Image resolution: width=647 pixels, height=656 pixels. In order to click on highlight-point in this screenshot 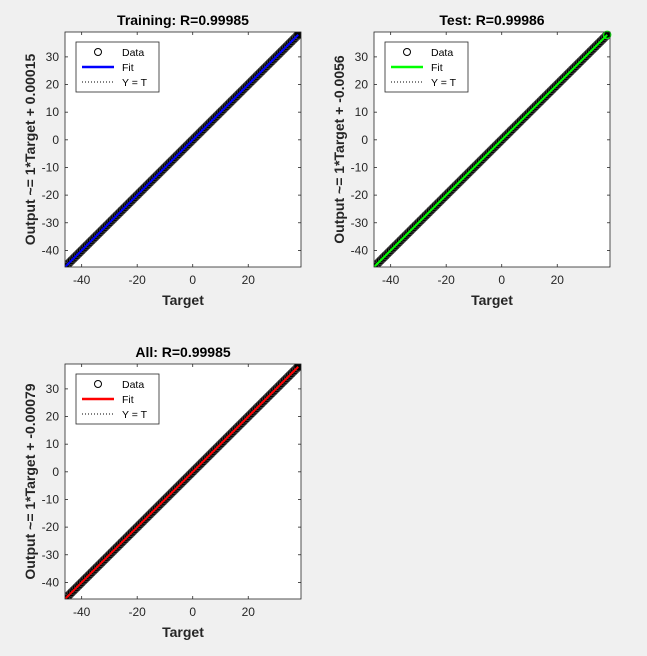, I will do `click(607, 34)`.